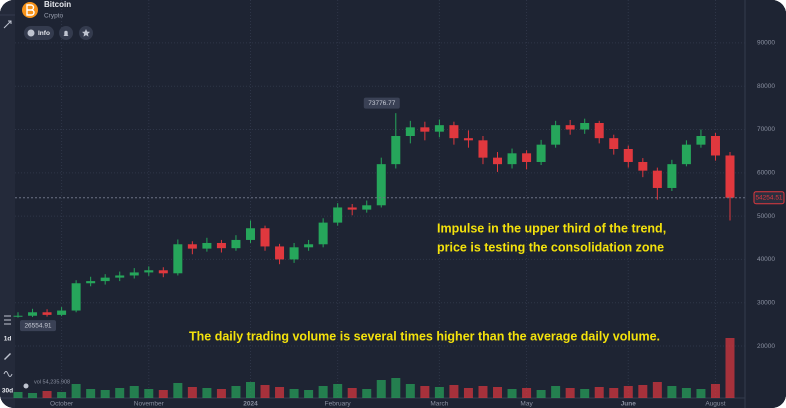  What do you see at coordinates (86, 33) in the screenshot?
I see `star-icon` at bounding box center [86, 33].